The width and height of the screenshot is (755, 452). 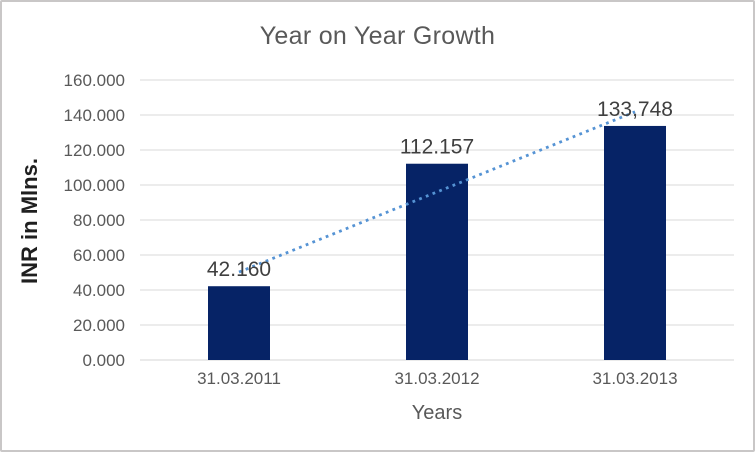 I want to click on y-tick-label: 120.000, so click(x=94, y=150).